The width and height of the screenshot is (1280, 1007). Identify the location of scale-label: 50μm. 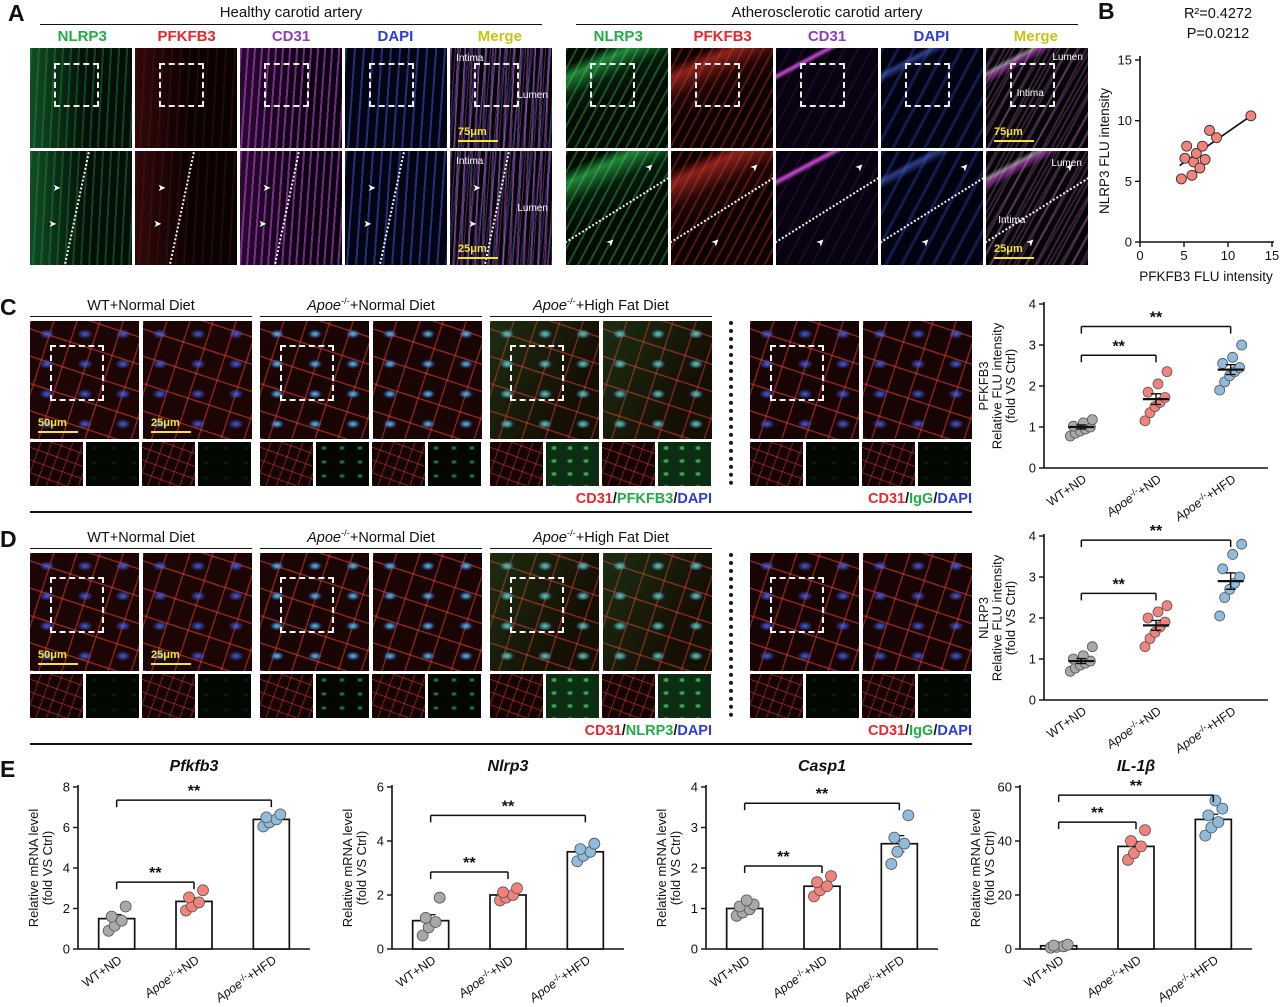
(52, 422).